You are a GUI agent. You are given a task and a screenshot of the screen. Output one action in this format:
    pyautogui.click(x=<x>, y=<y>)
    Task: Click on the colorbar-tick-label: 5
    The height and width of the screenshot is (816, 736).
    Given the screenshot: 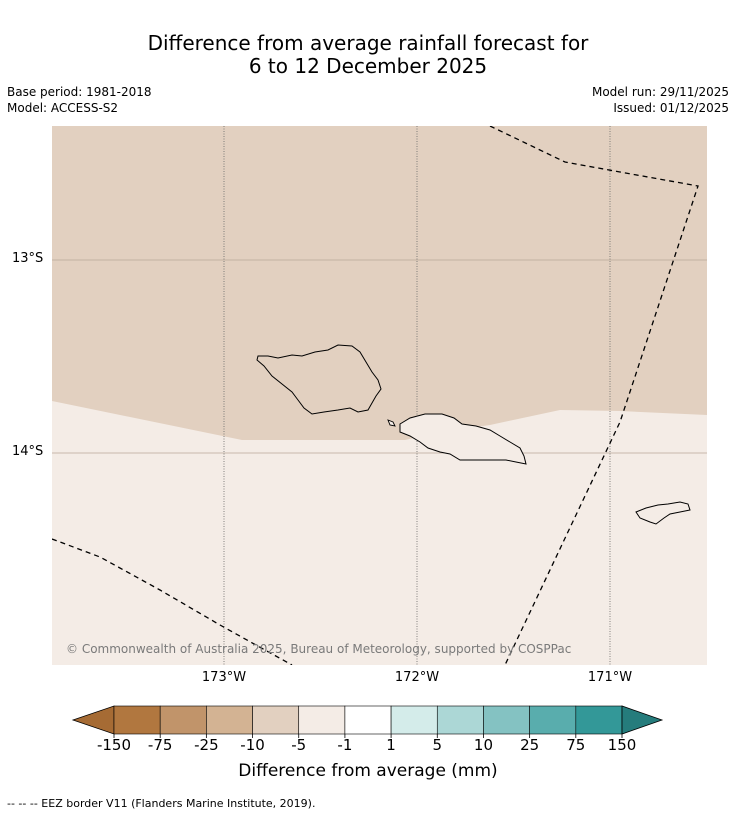 What is the action you would take?
    pyautogui.click(x=437, y=745)
    